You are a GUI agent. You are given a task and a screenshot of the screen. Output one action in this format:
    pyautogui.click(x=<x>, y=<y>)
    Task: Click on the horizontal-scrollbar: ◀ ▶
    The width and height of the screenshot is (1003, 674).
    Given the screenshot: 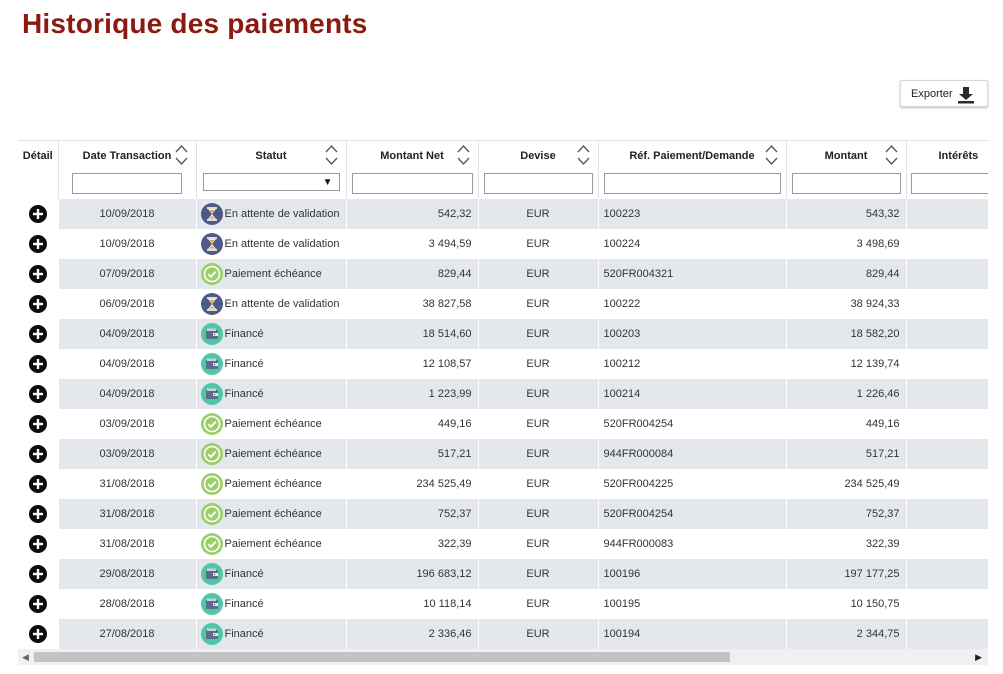 What is the action you would take?
    pyautogui.click(x=503, y=657)
    